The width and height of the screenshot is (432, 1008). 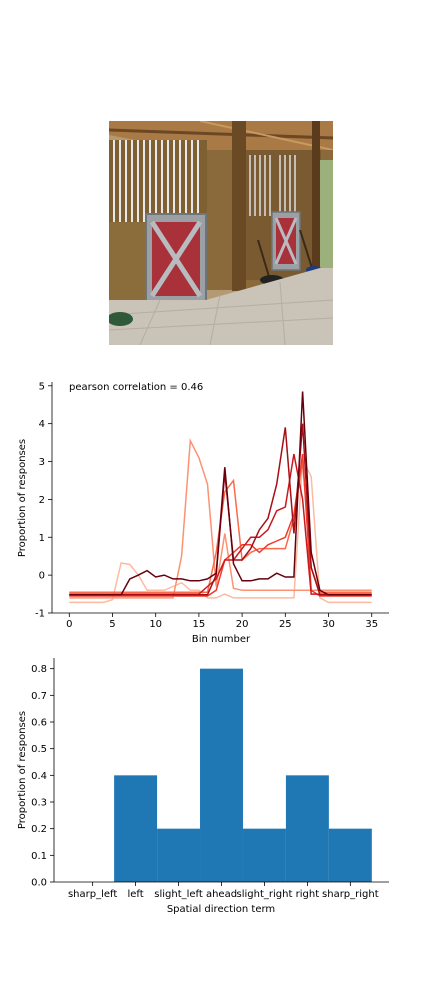 I want to click on y-tick-label: 2, so click(x=42, y=500).